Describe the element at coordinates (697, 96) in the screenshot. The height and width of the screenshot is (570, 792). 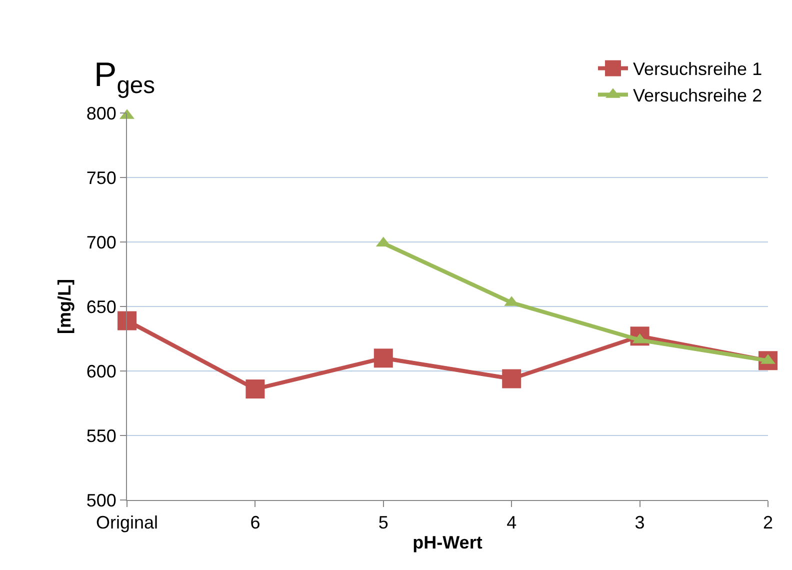
I see `legend-label: Versuchsreihe 2` at that location.